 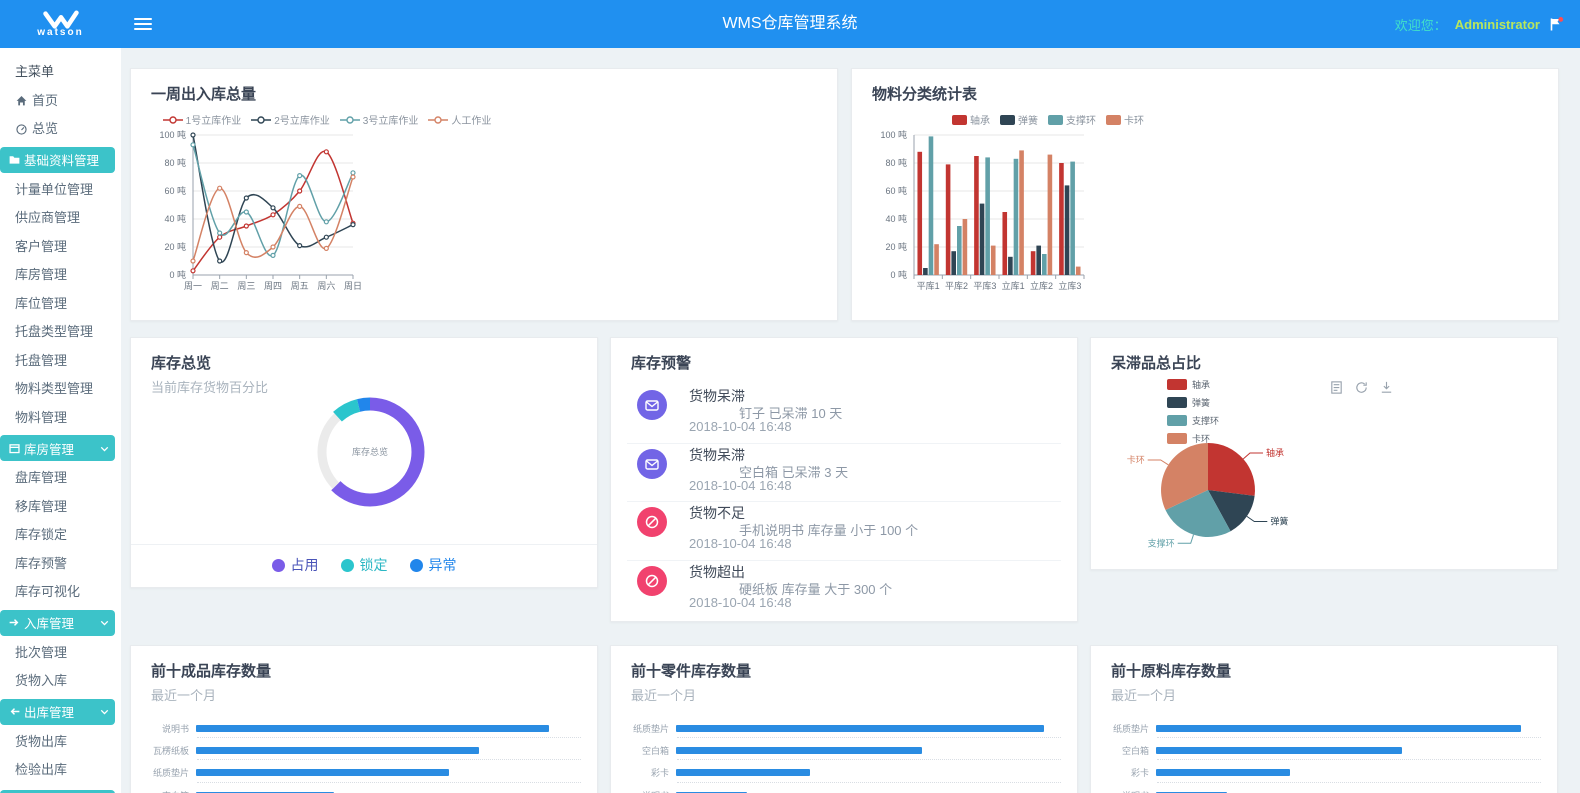 What do you see at coordinates (211, 671) in the screenshot?
I see `card-title: 前十成品库存数量` at bounding box center [211, 671].